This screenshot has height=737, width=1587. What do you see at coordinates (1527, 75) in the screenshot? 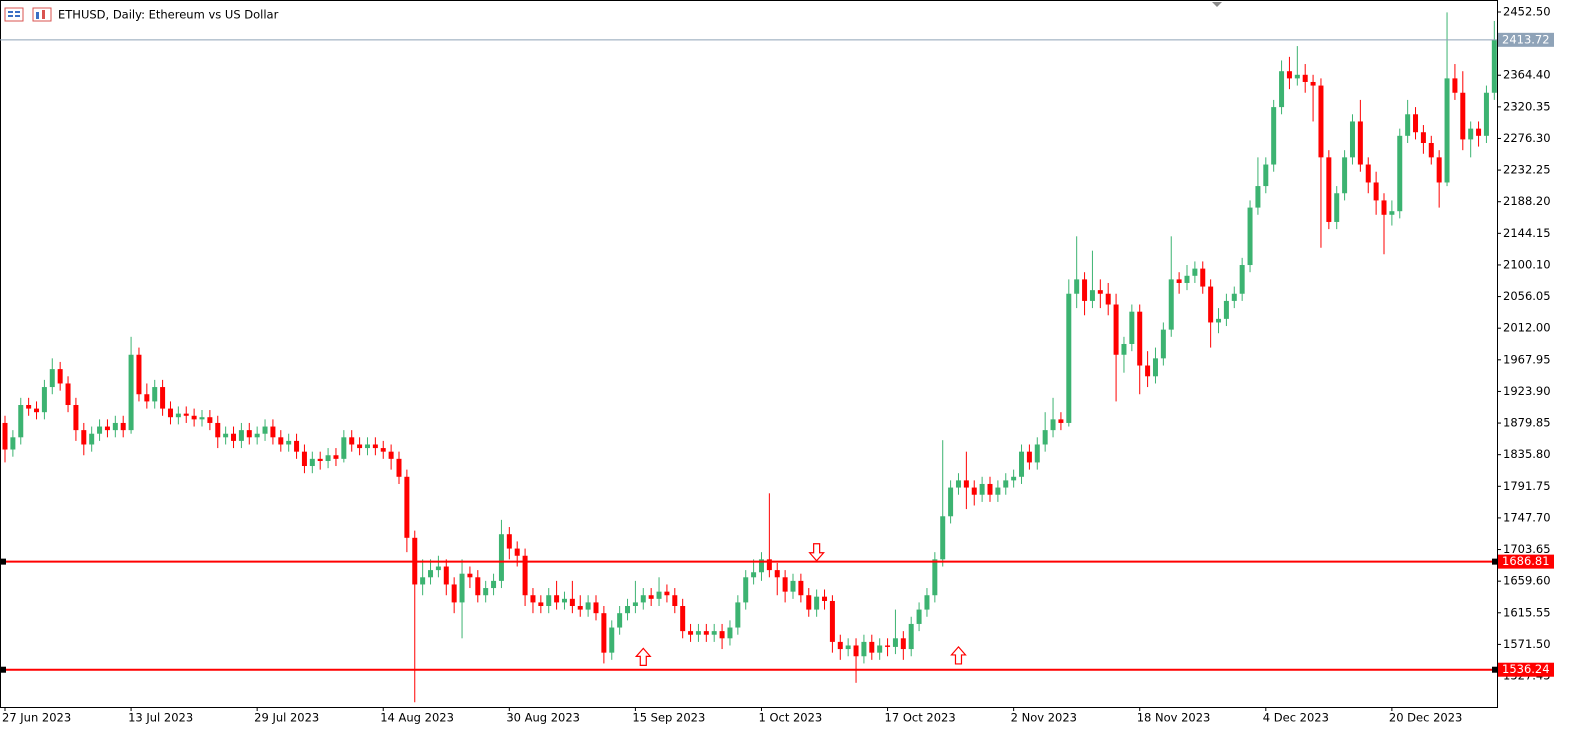
I see `y-tick-label: 2364.40` at bounding box center [1527, 75].